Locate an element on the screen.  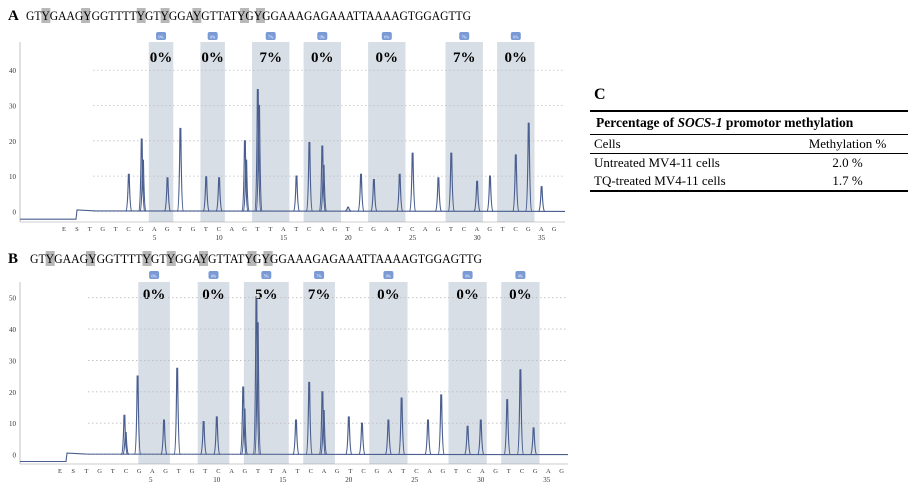
table-header-row: Cells Methylation % is located at coordinates (749, 144).